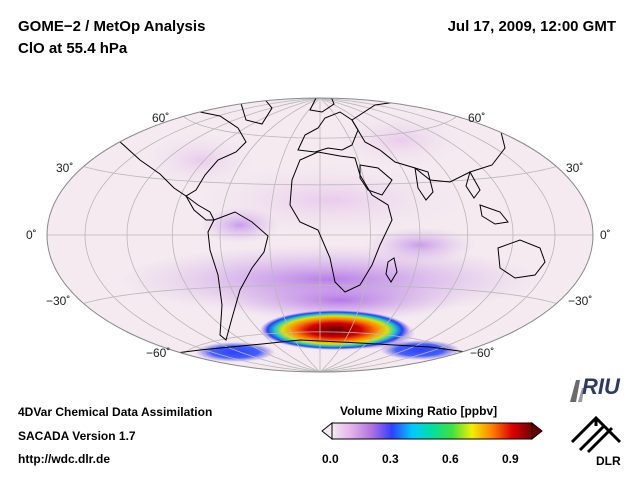 The width and height of the screenshot is (640, 480). What do you see at coordinates (601, 386) in the screenshot?
I see `riu-logo-text: RIU` at bounding box center [601, 386].